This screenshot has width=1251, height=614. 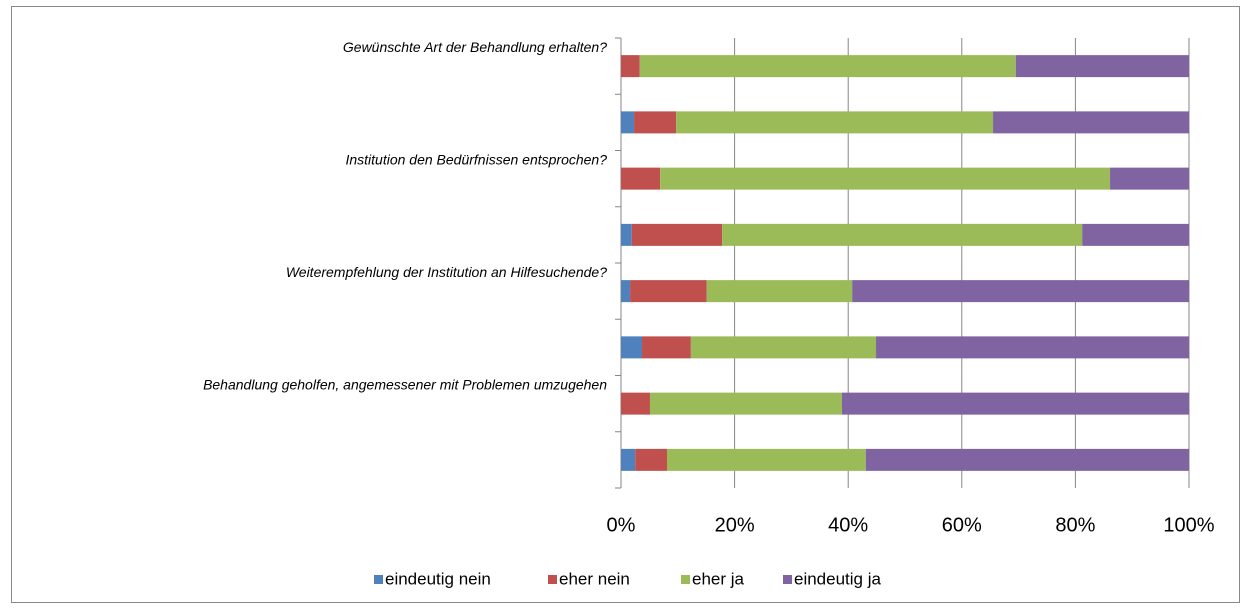 What do you see at coordinates (848, 525) in the screenshot?
I see `x-tick-label: 40%` at bounding box center [848, 525].